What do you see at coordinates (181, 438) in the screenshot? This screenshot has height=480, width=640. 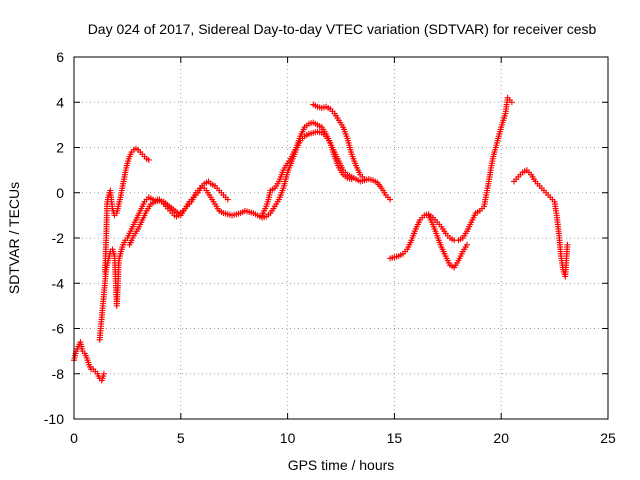 I see `x-tick-label: 5` at bounding box center [181, 438].